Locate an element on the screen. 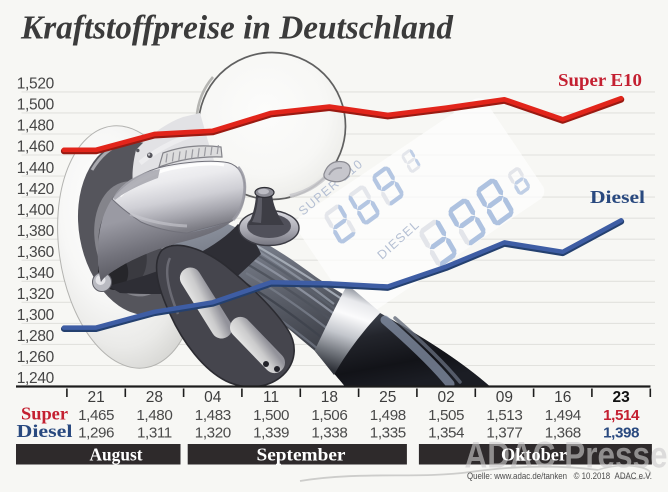 This screenshot has height=492, width=668. svg-text: 1,377 is located at coordinates (504, 433).